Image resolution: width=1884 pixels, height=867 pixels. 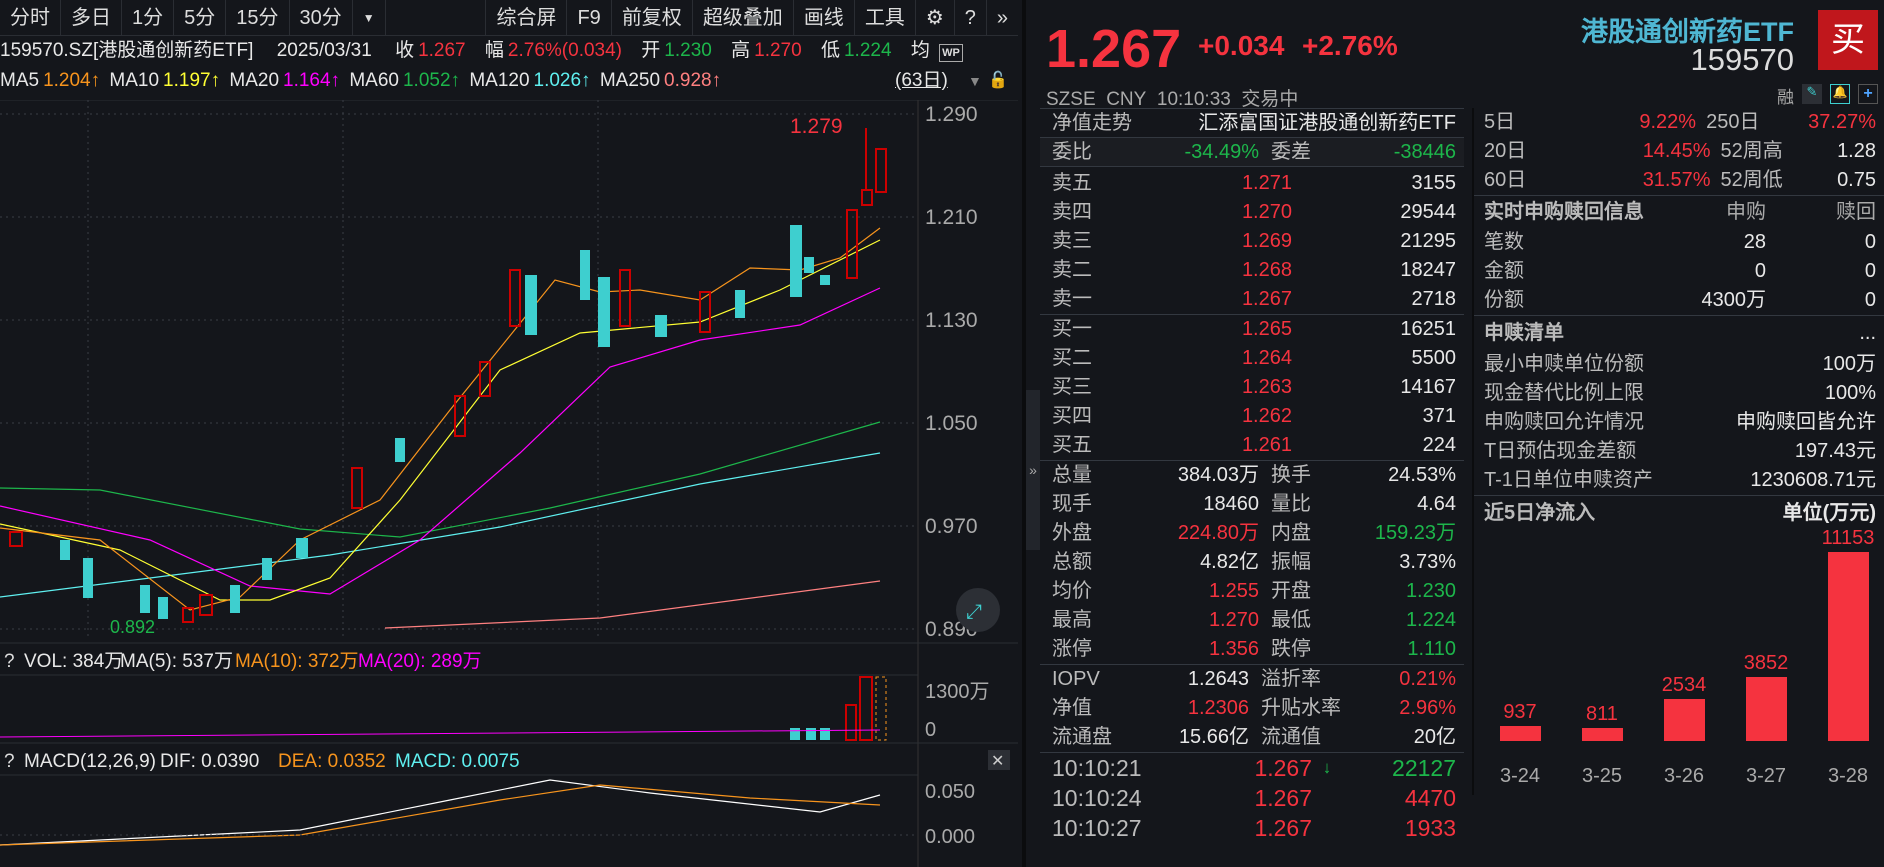 What do you see at coordinates (651, 50) in the screenshot?
I see `open-label: 开` at bounding box center [651, 50].